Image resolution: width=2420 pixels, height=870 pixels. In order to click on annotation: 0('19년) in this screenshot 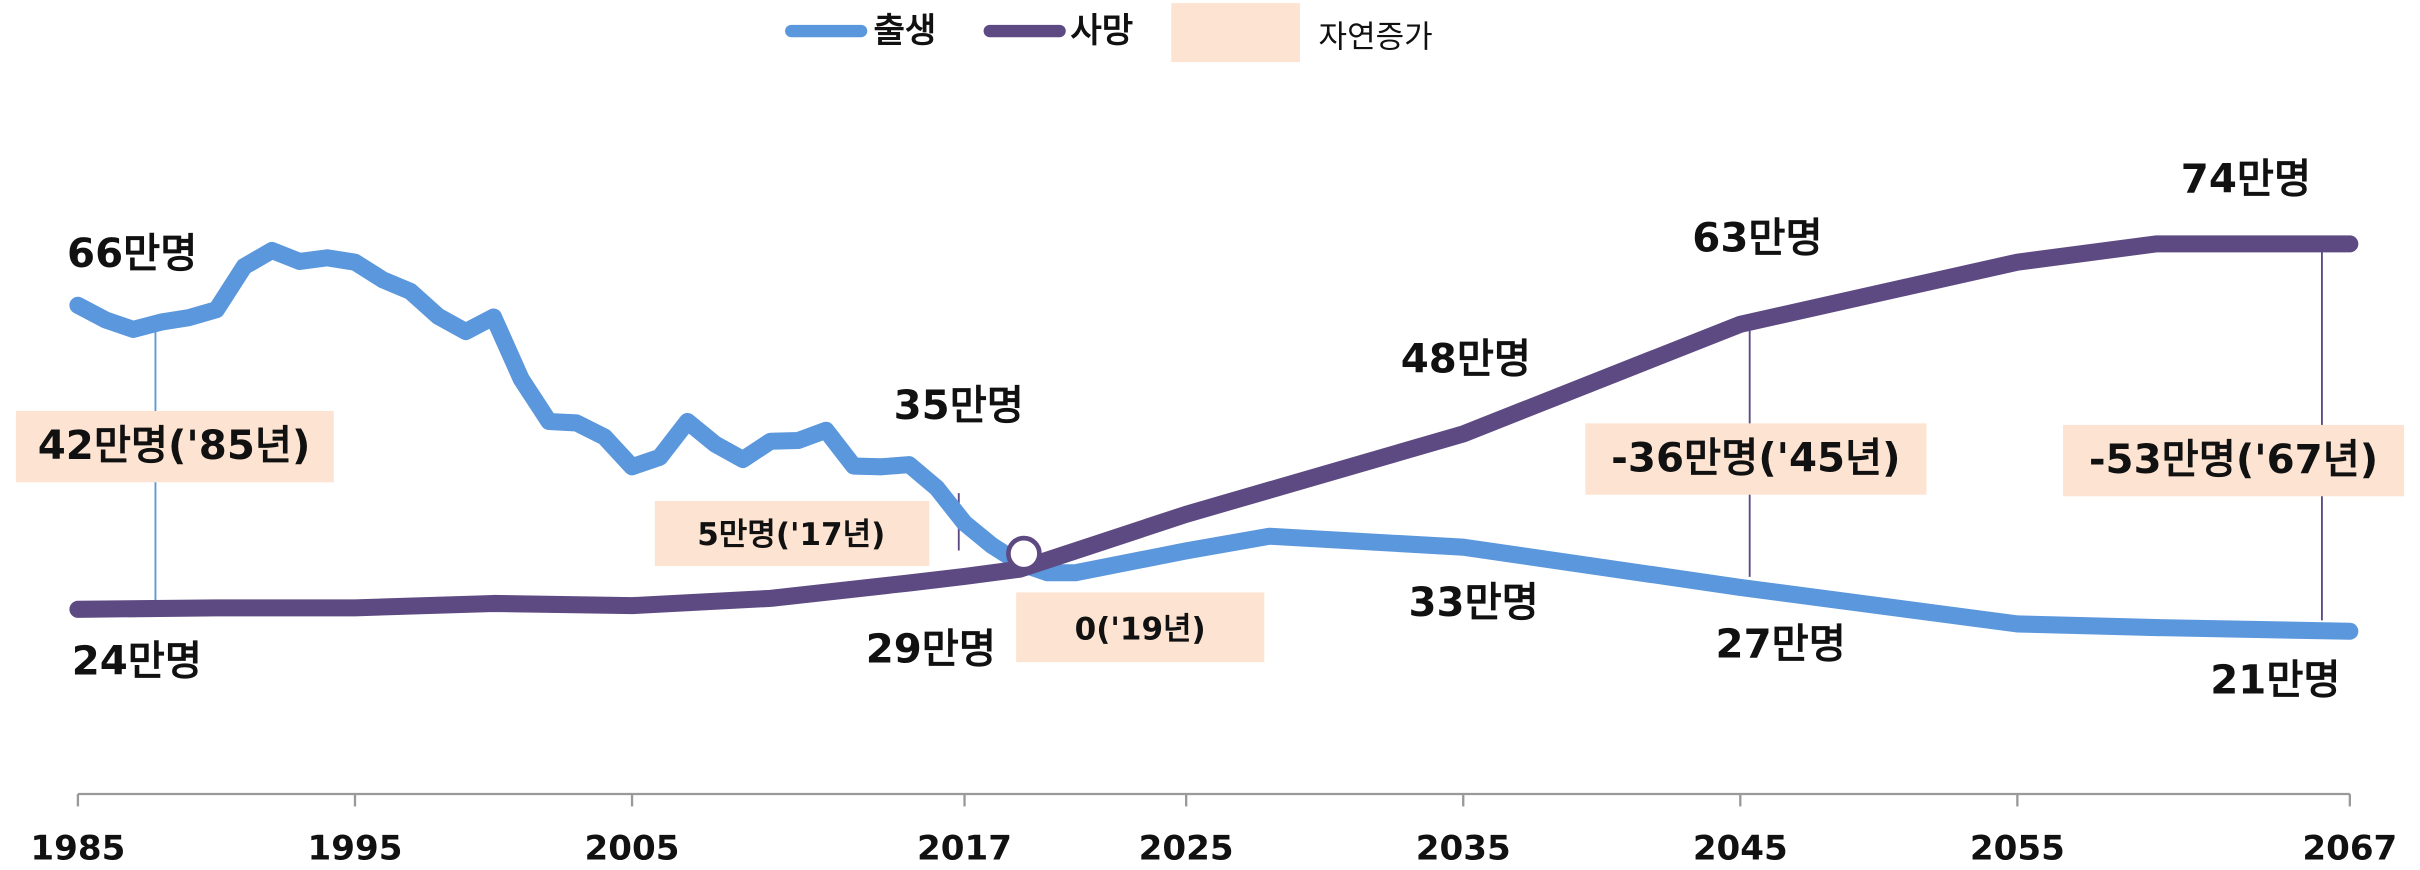, I will do `click(1140, 630)`.